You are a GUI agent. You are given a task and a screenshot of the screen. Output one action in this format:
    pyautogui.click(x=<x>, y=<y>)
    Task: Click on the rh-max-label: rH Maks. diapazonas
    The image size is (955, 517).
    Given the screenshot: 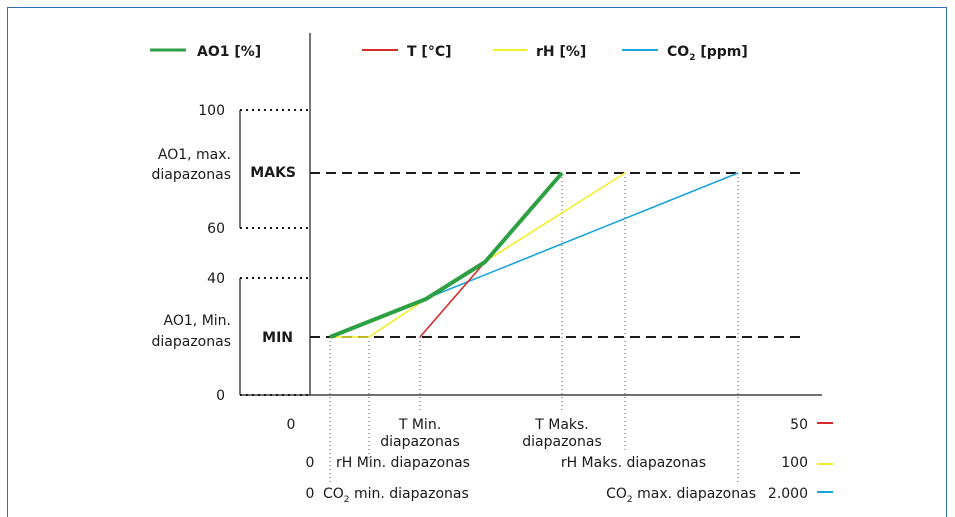 What is the action you would take?
    pyautogui.click(x=633, y=463)
    